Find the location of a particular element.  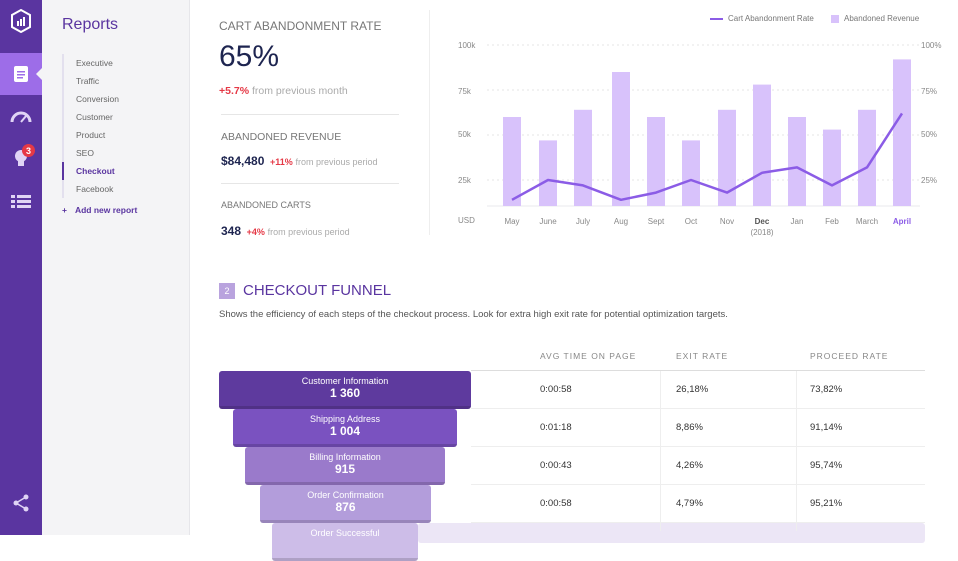

carts-delta: +4% is located at coordinates (255, 232).